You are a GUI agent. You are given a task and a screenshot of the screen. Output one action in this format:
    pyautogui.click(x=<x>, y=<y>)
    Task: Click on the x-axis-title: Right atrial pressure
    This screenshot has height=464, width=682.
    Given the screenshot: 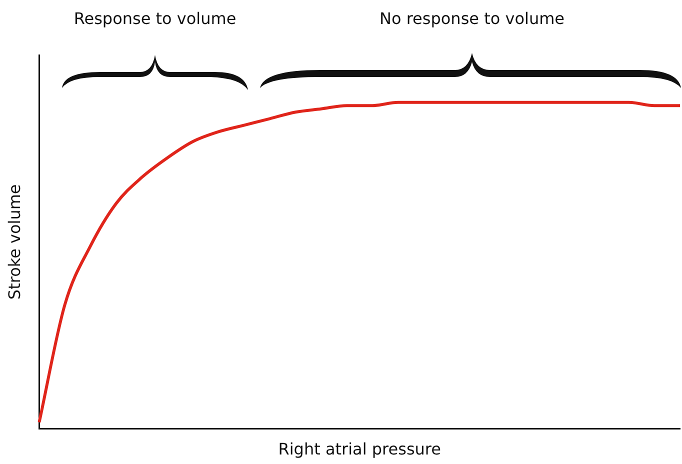 What is the action you would take?
    pyautogui.click(x=359, y=449)
    